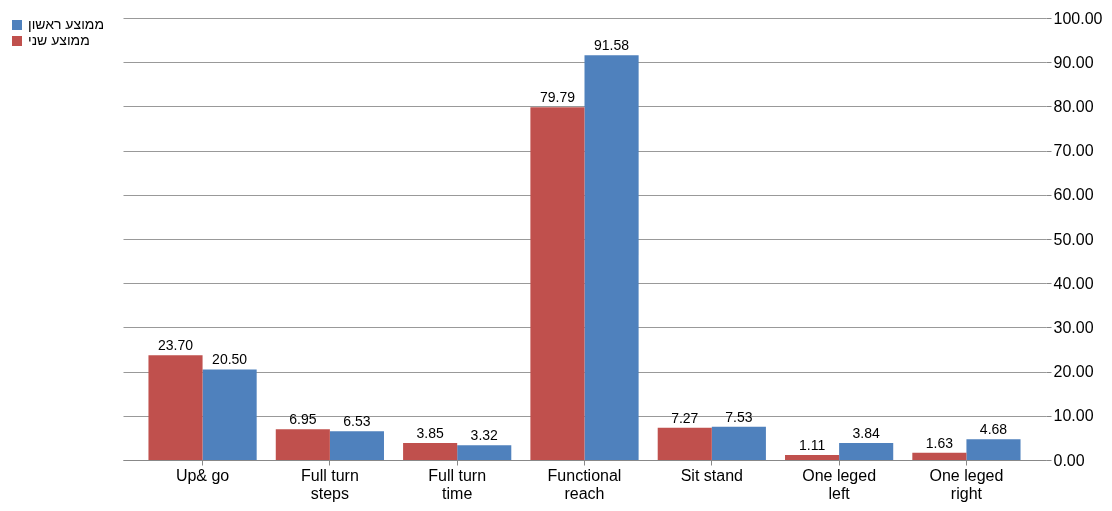  What do you see at coordinates (1078, 18) in the screenshot?
I see `y-tick-label: 100.00` at bounding box center [1078, 18].